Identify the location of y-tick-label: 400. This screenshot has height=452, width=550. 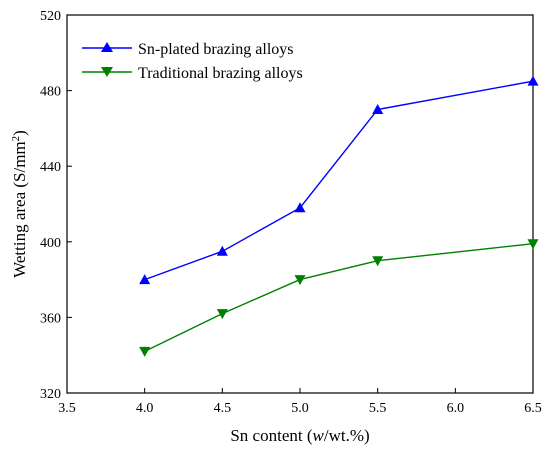
(50, 243).